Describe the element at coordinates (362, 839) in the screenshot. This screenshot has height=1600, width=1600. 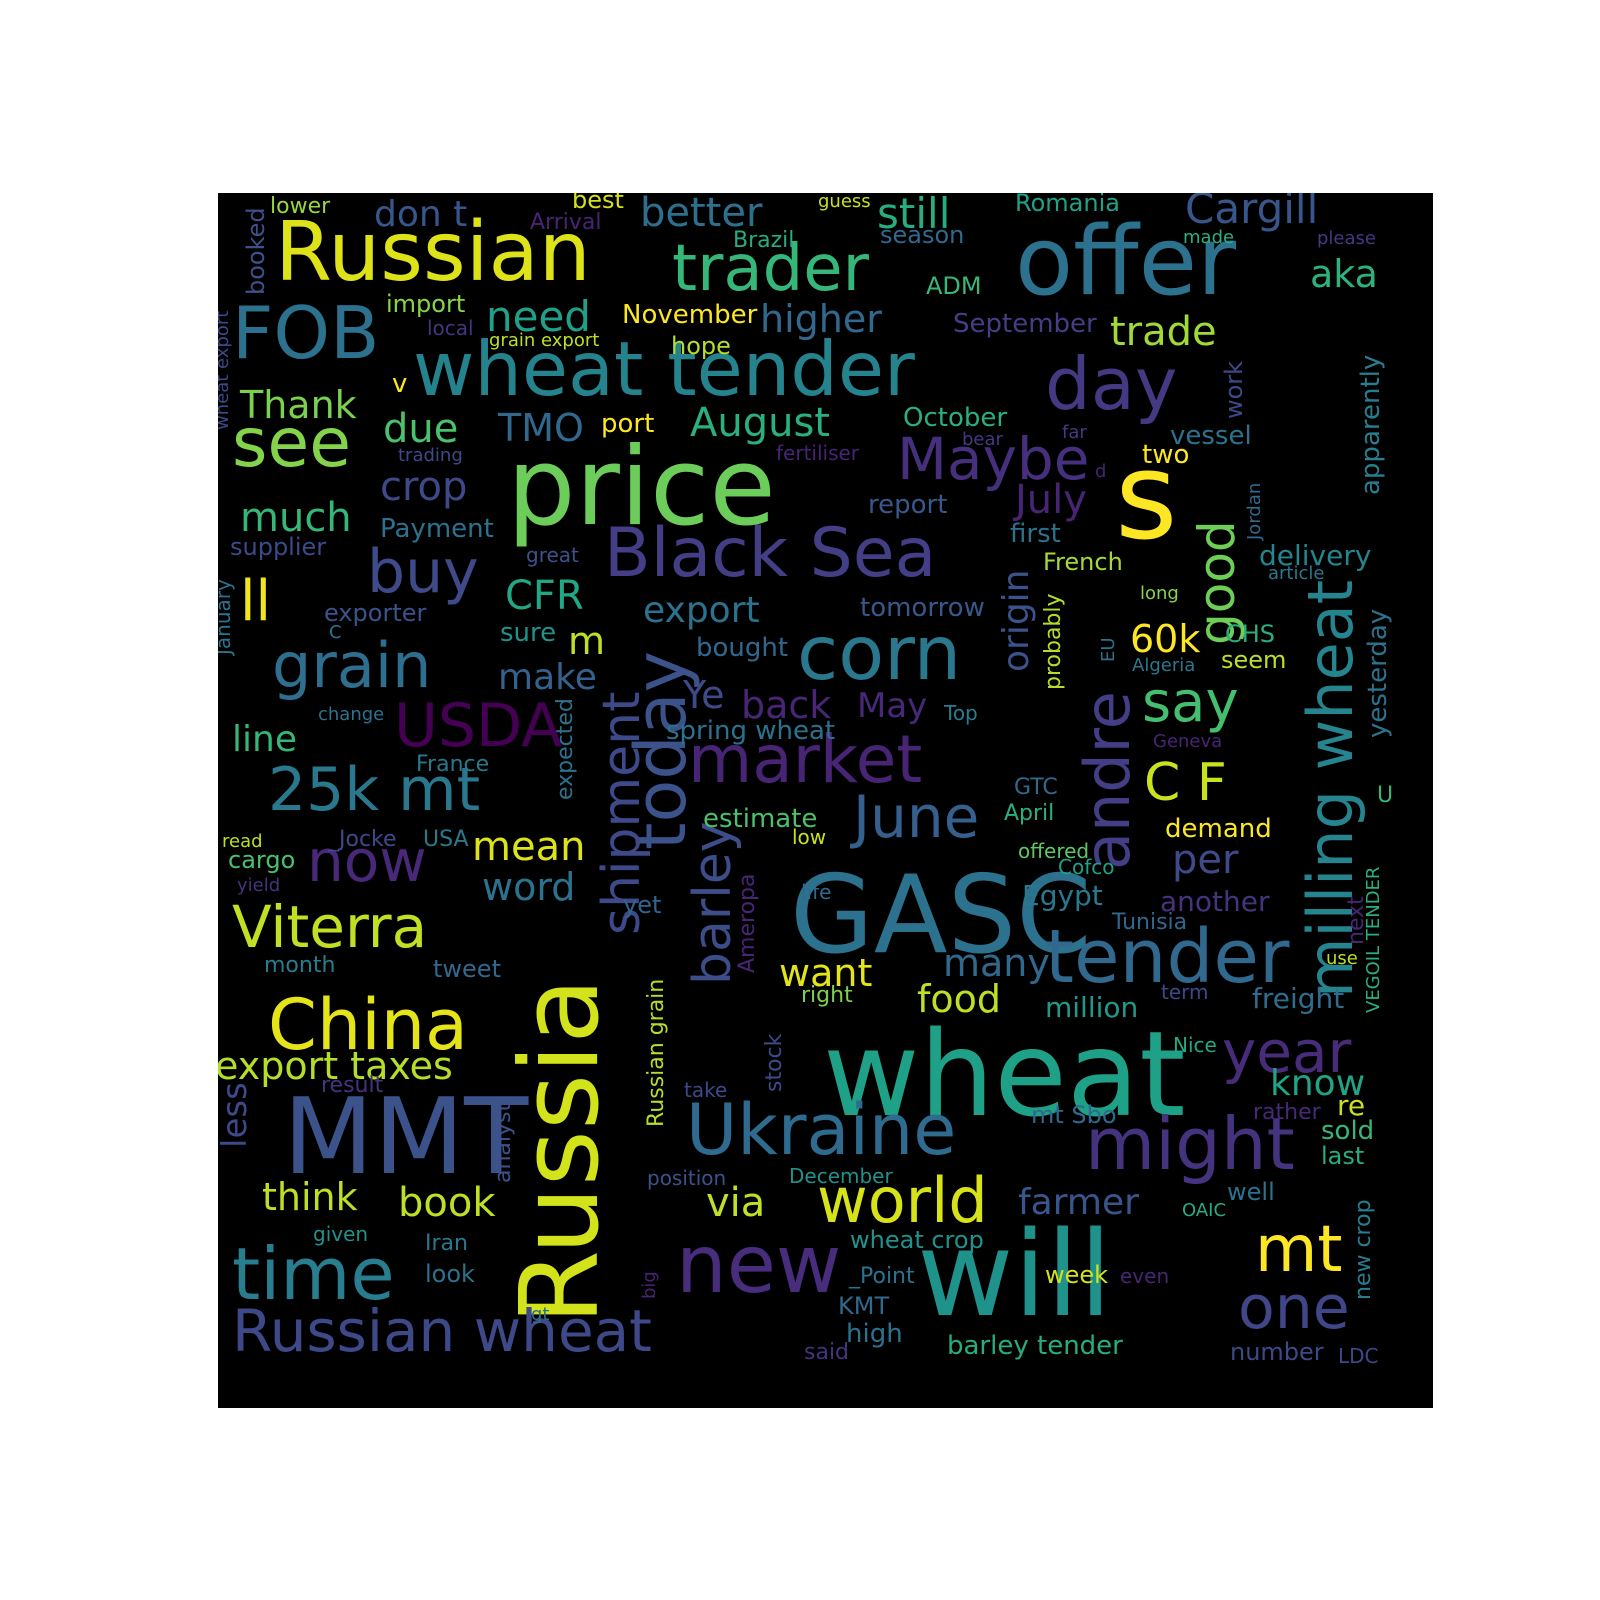
I see `cloud-word: _Jocke` at that location.